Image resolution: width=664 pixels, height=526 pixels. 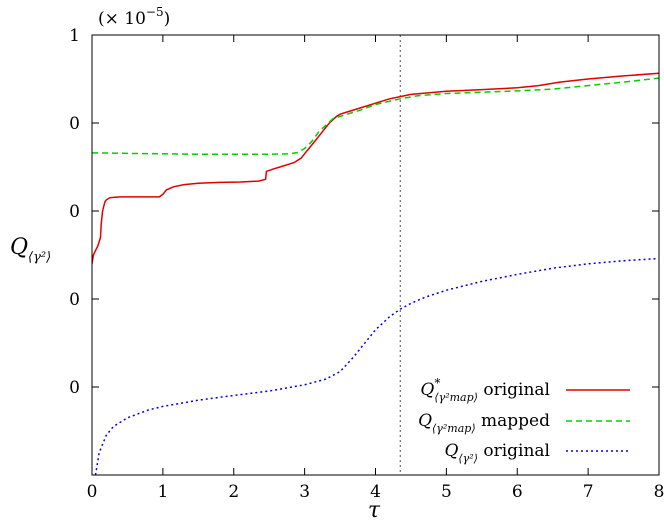 I want to click on x-tick-label: 8, so click(x=659, y=492).